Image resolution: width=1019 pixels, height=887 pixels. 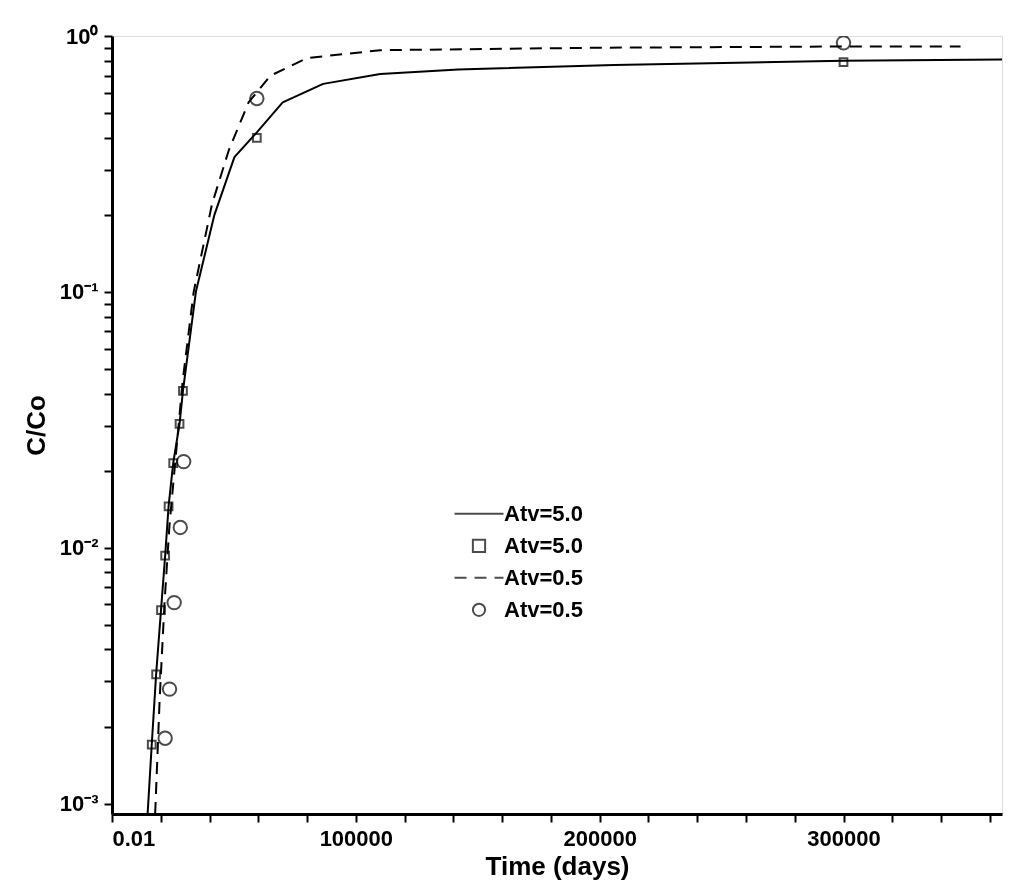 What do you see at coordinates (557, 865) in the screenshot?
I see `x-axis-title: Time (days)` at bounding box center [557, 865].